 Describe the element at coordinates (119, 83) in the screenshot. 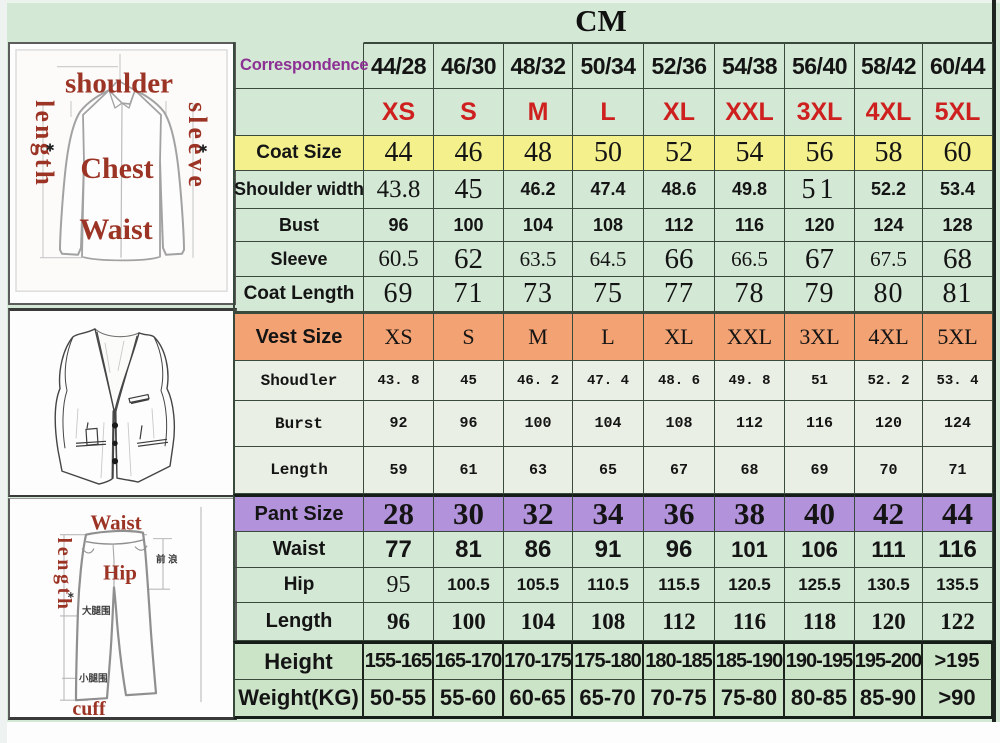

I see `svg-text: shoulder` at that location.